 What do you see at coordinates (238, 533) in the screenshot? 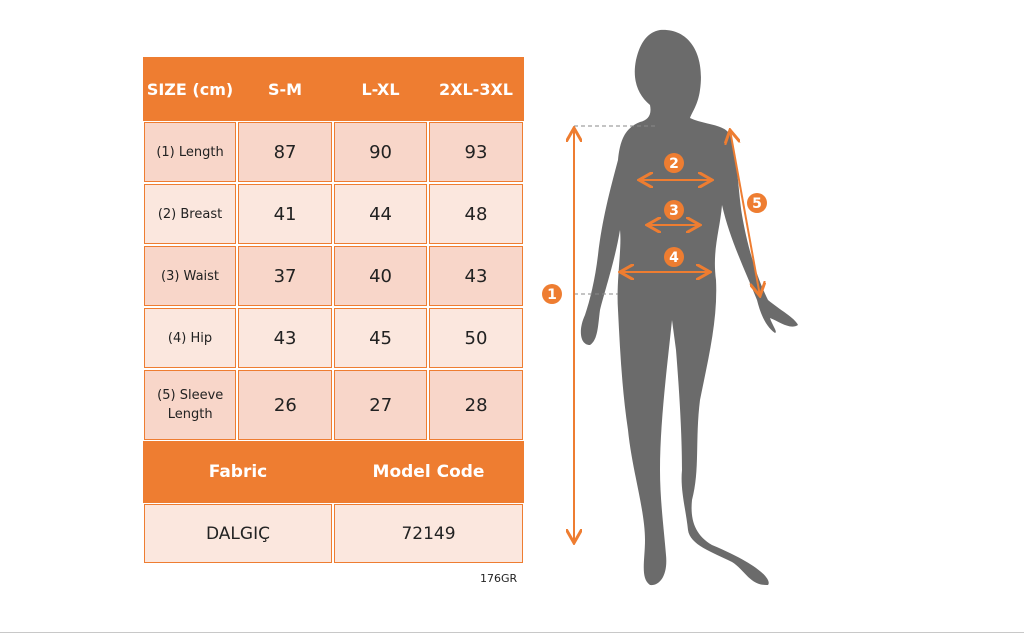
I see `fabric-value: DALGIÇ` at bounding box center [238, 533].